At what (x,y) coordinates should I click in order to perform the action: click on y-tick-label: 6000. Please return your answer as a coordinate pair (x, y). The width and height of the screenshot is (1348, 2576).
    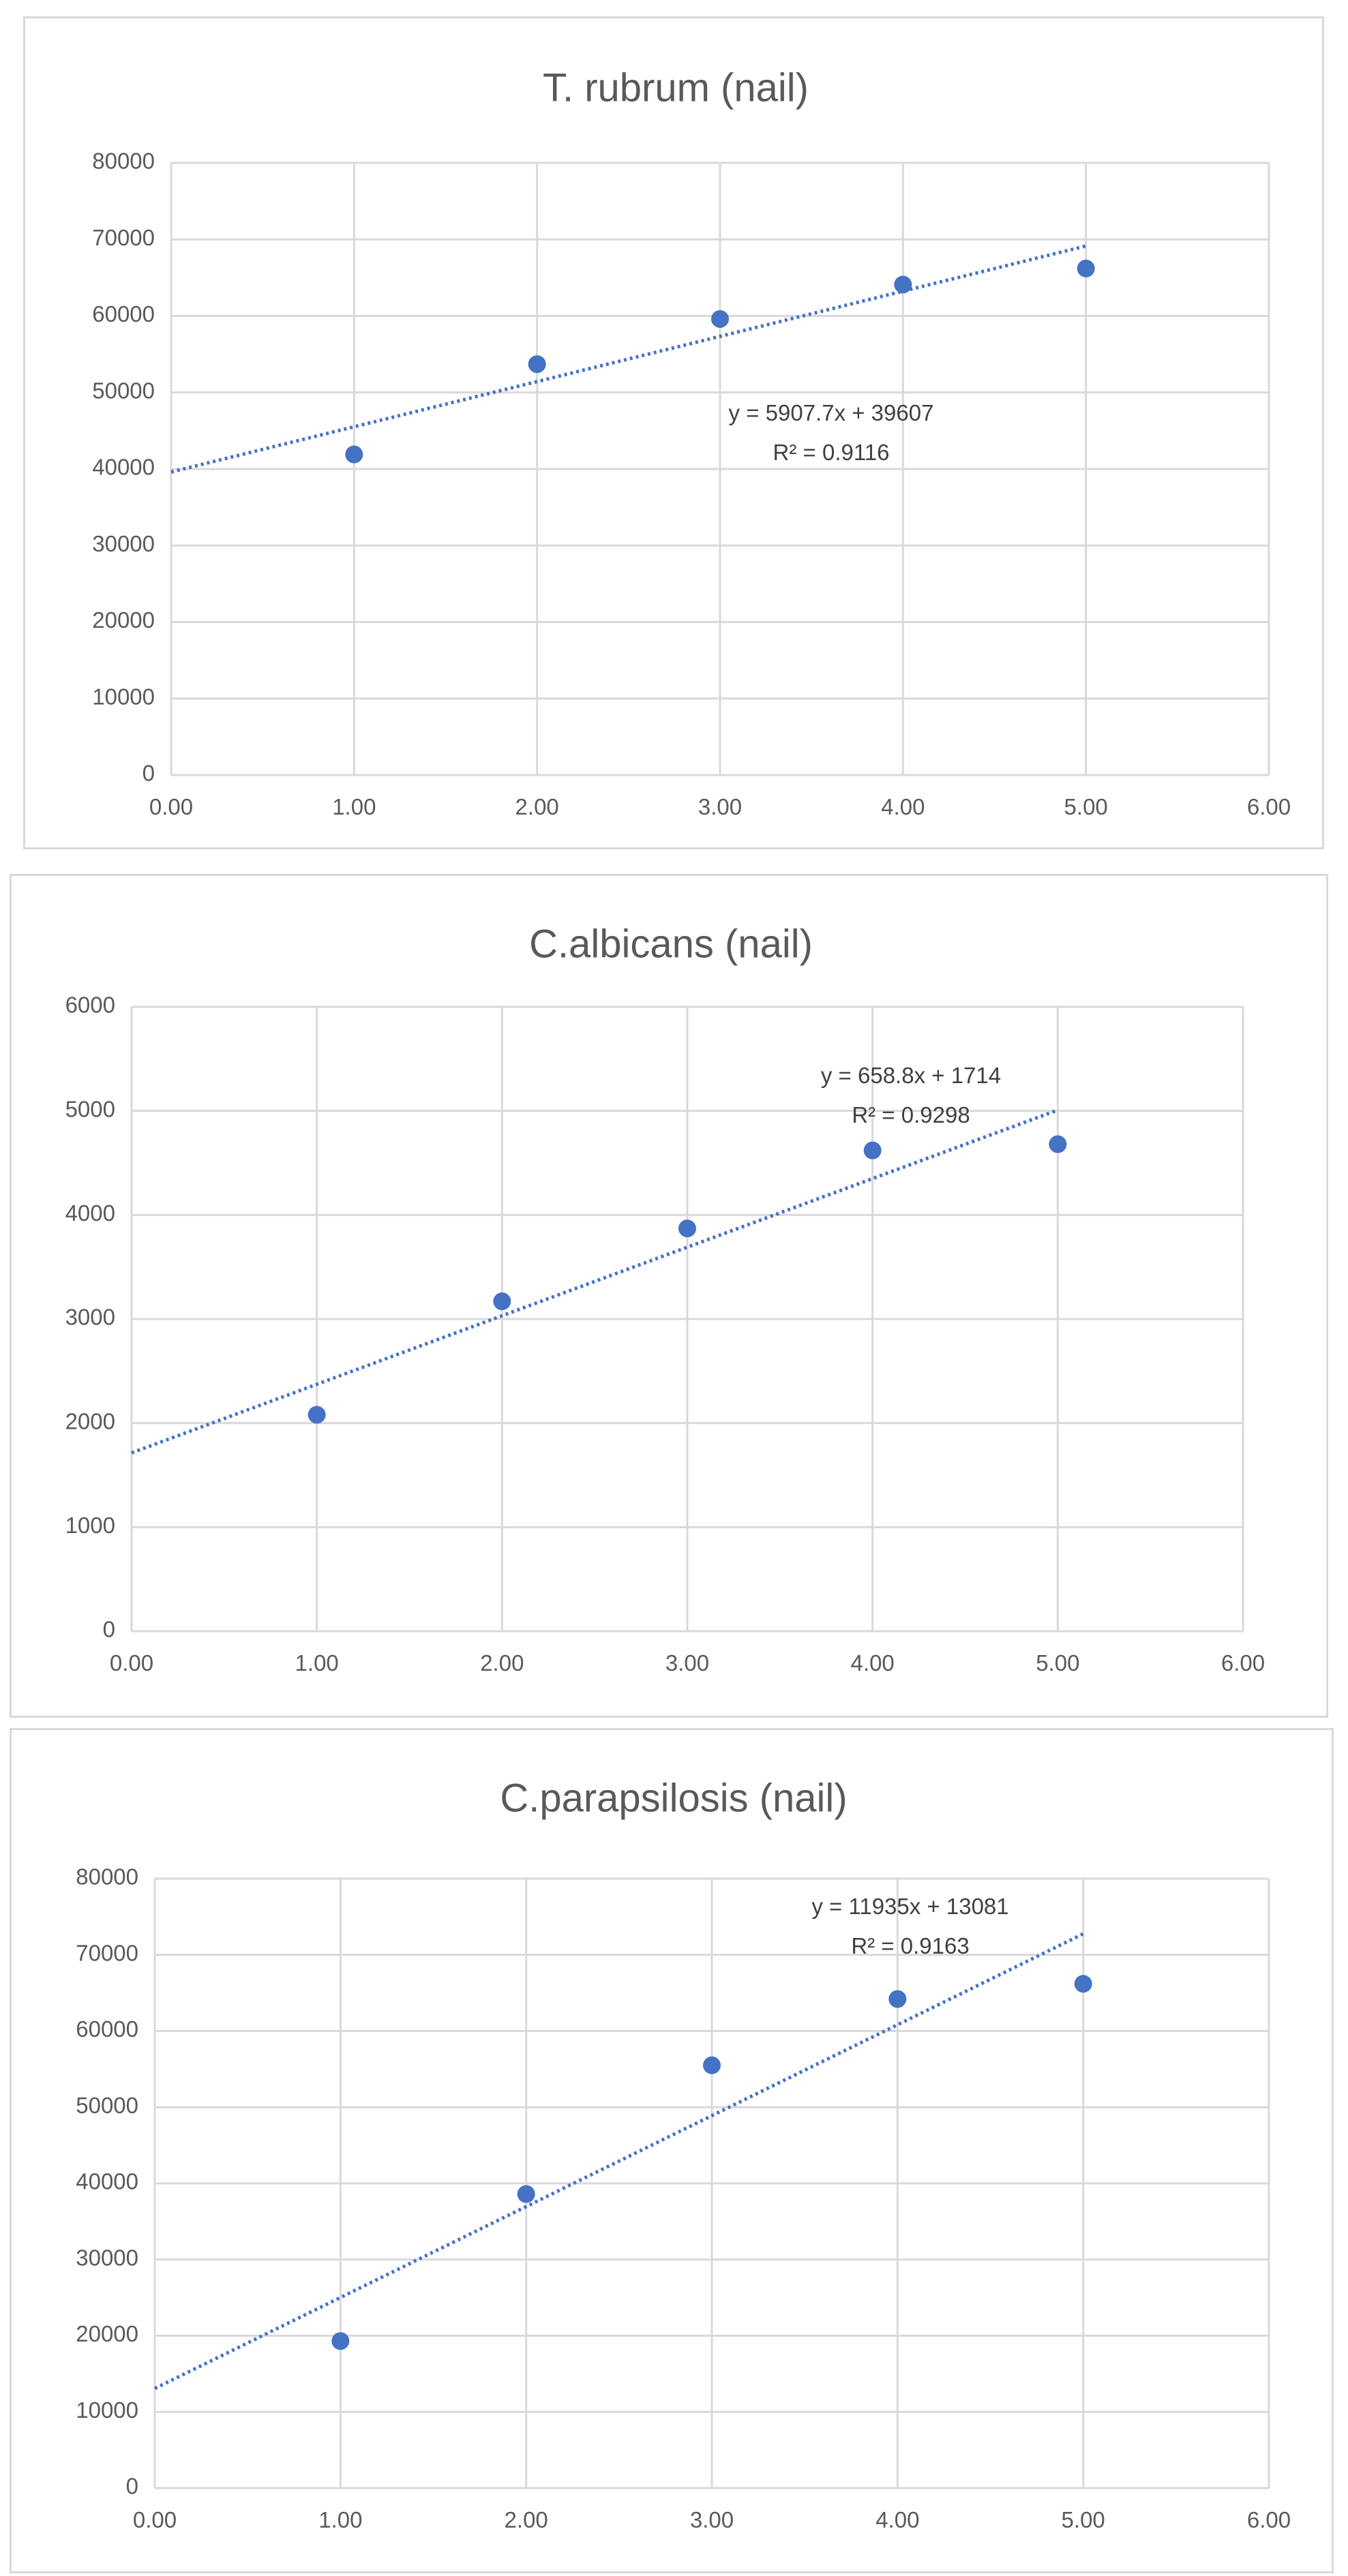
    Looking at the image, I should click on (90, 1005).